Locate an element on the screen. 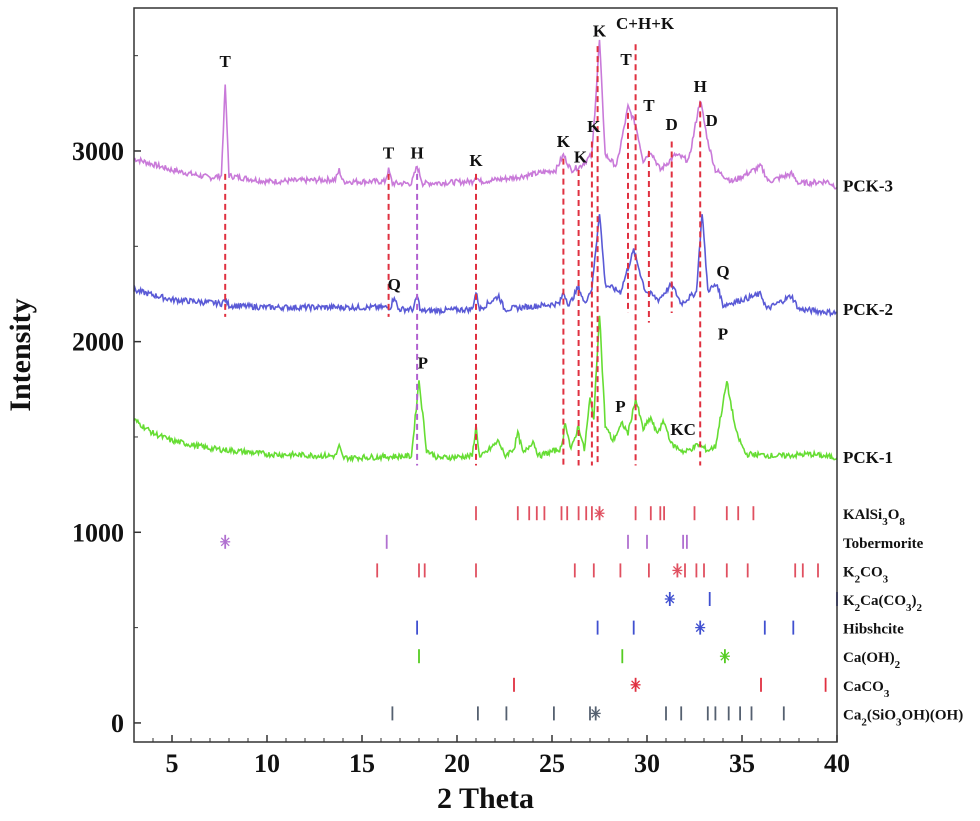  peak-label: C+H+K is located at coordinates (645, 23).